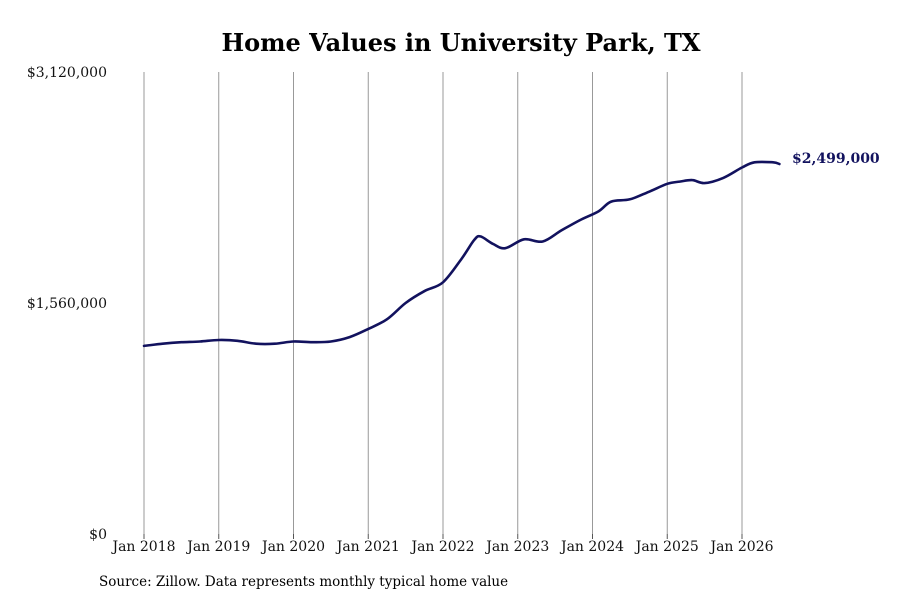  What do you see at coordinates (67, 73) in the screenshot?
I see `y-tick-label-3: $3,120,000` at bounding box center [67, 73].